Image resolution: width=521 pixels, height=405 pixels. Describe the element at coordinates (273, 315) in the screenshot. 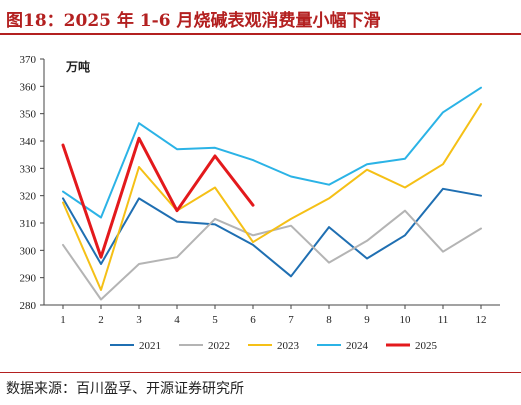

I see `x-axis-ticks: 1 2 3 4 5 6 7 8 9 10 11 12` at that location.